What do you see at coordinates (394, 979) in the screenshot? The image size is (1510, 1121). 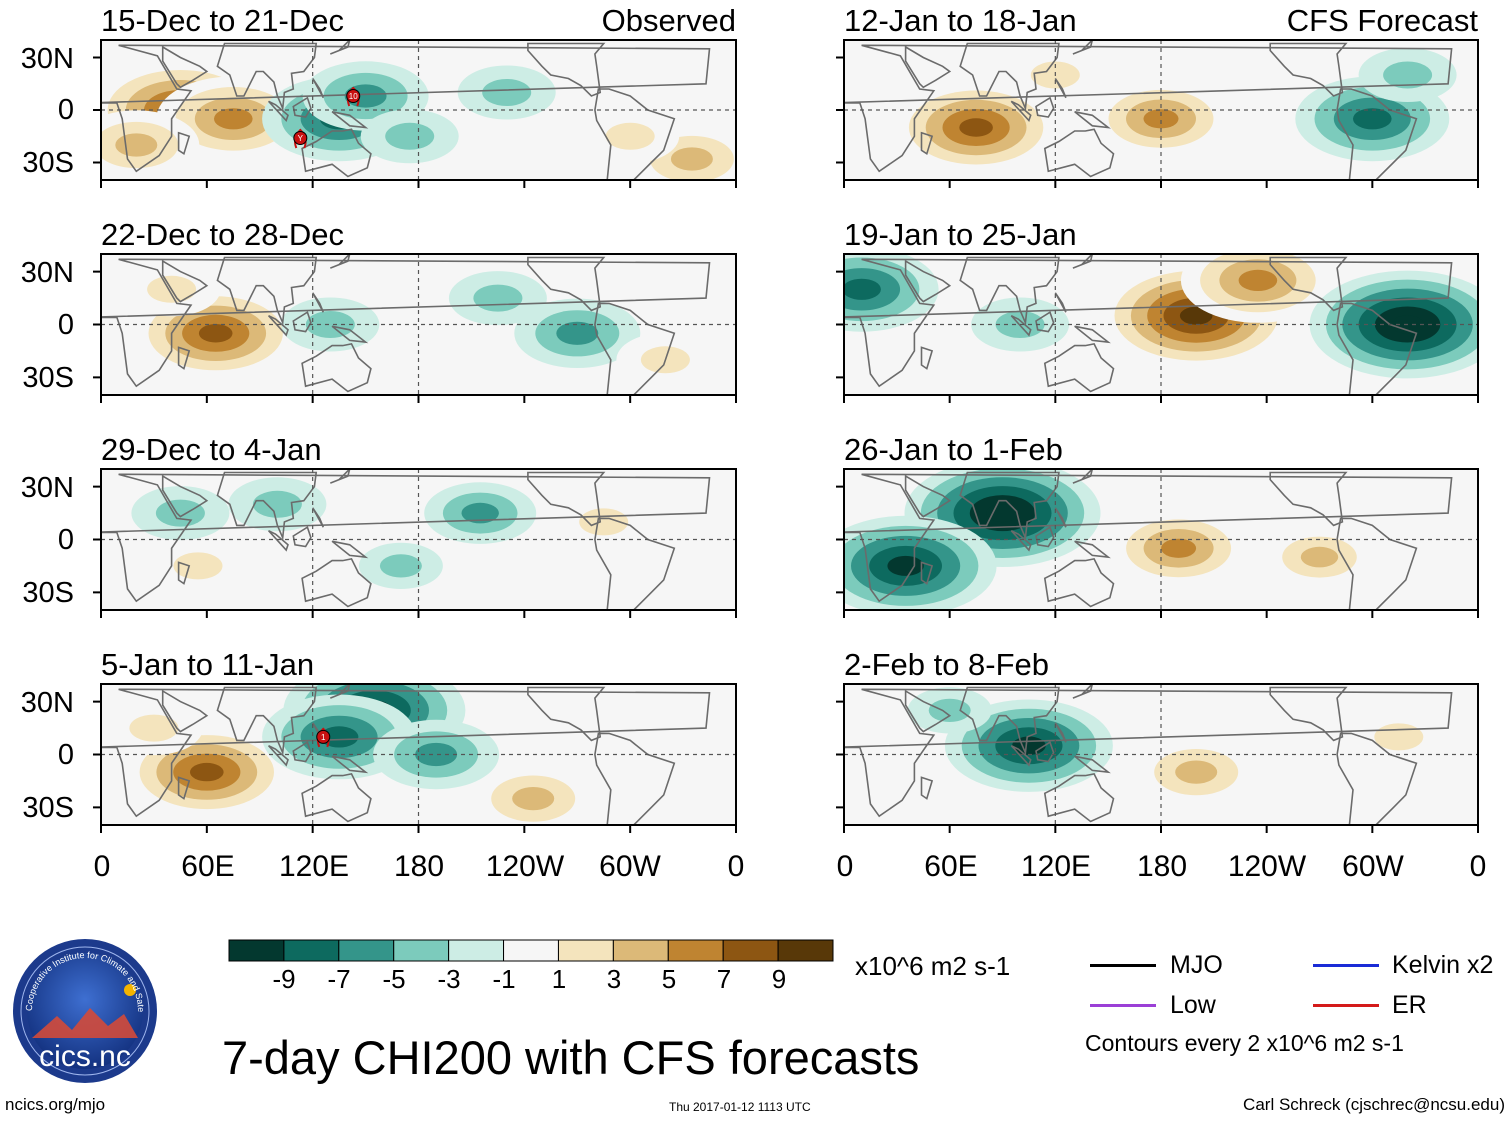 I see `colorbar-label: -5` at bounding box center [394, 979].